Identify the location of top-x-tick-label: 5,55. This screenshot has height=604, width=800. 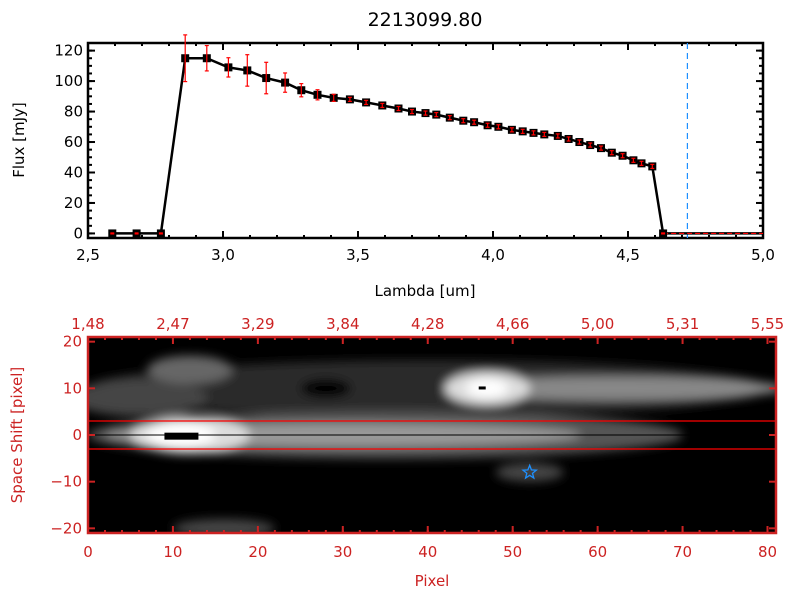
(767, 324).